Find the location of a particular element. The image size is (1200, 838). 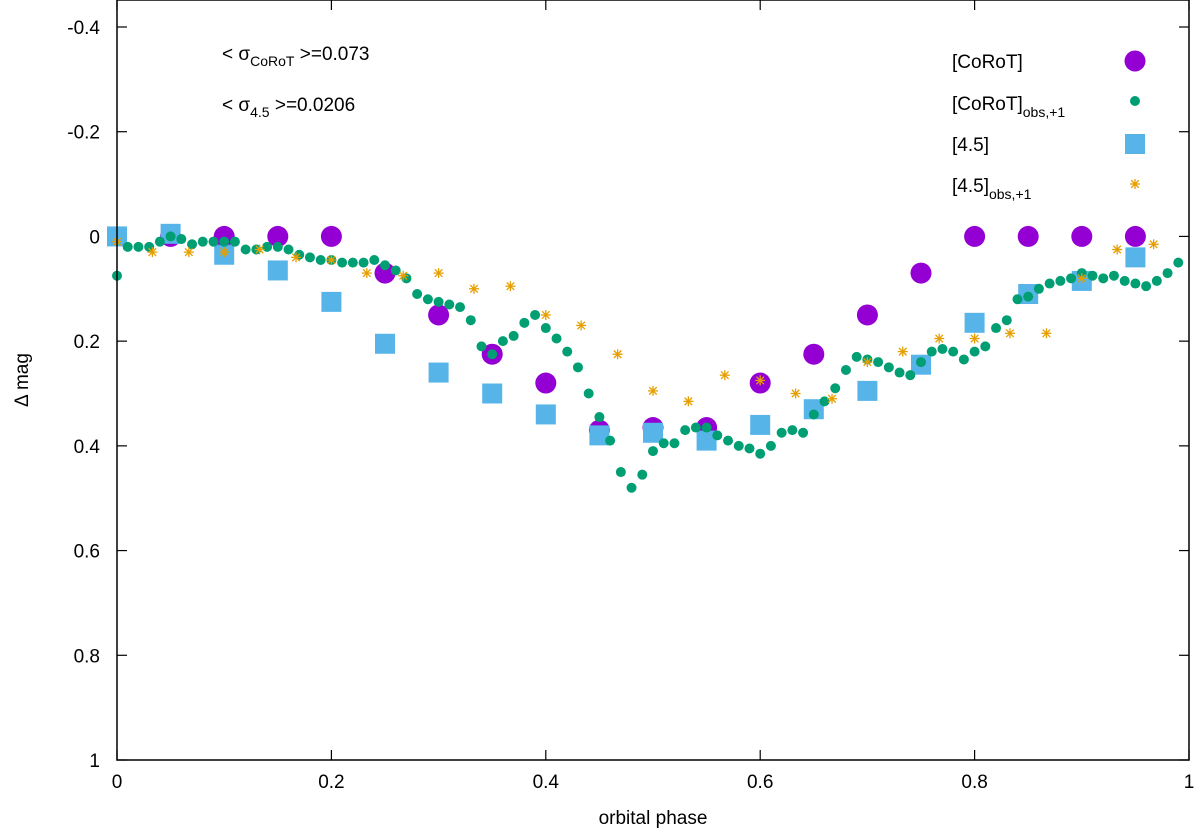

legend: [CoRoT] [CoRoT]obs,+1 [4.5] [4.5]obs,+1 is located at coordinates (1049, 126).